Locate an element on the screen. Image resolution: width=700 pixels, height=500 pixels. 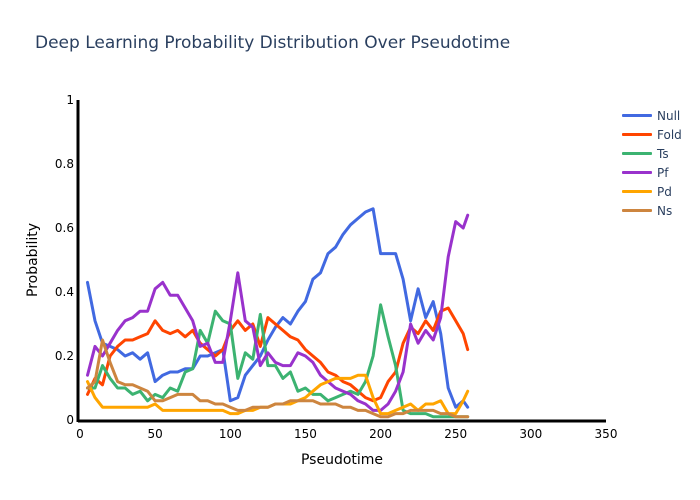
legend-label: Pf is located at coordinates (663, 172).